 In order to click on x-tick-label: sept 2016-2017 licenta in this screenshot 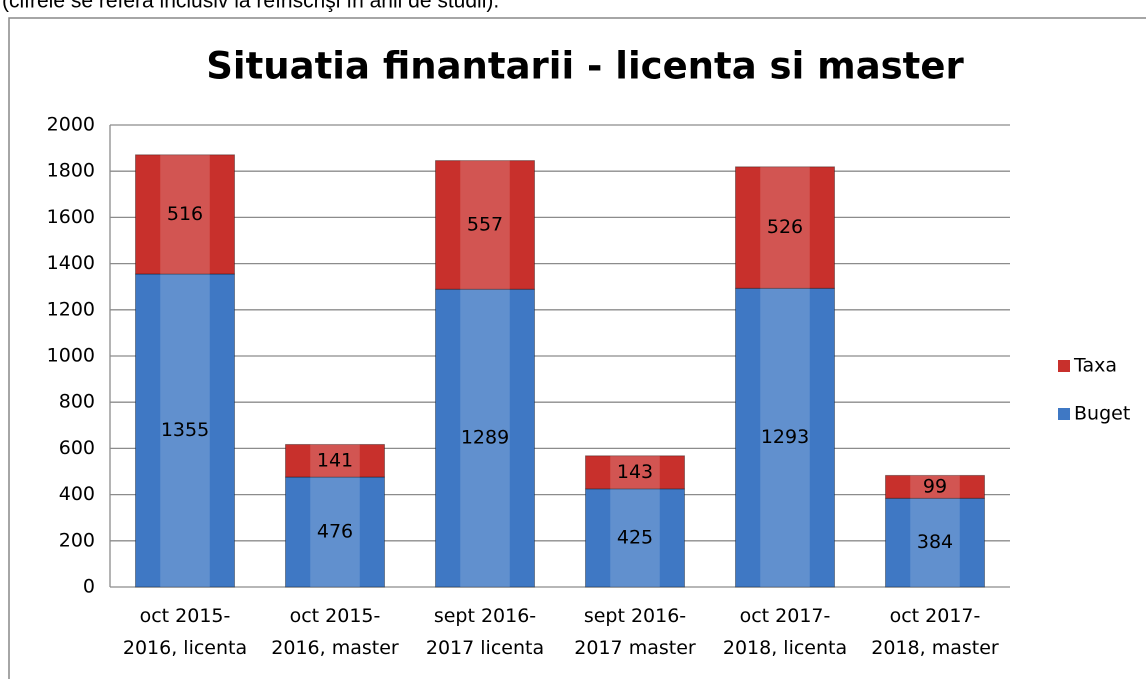, I will do `click(485, 632)`.